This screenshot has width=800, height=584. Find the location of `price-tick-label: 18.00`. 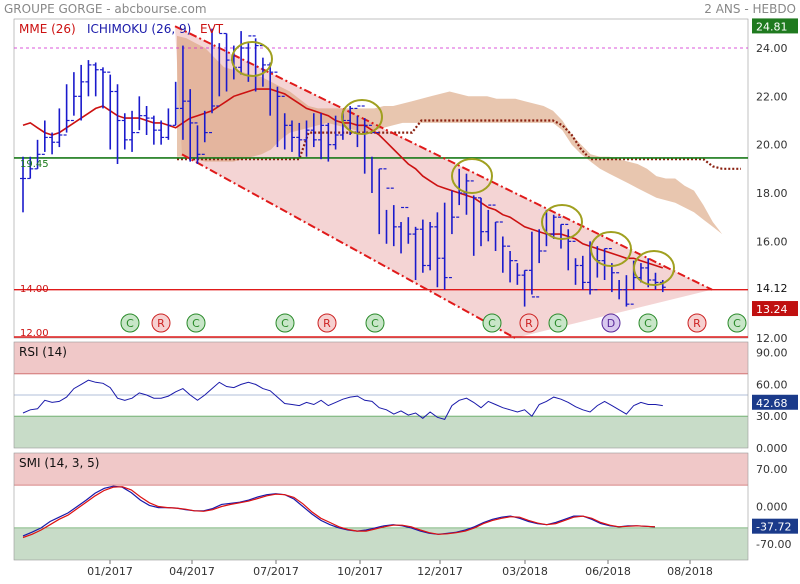

price-tick-label: 18.00 is located at coordinates (772, 193).